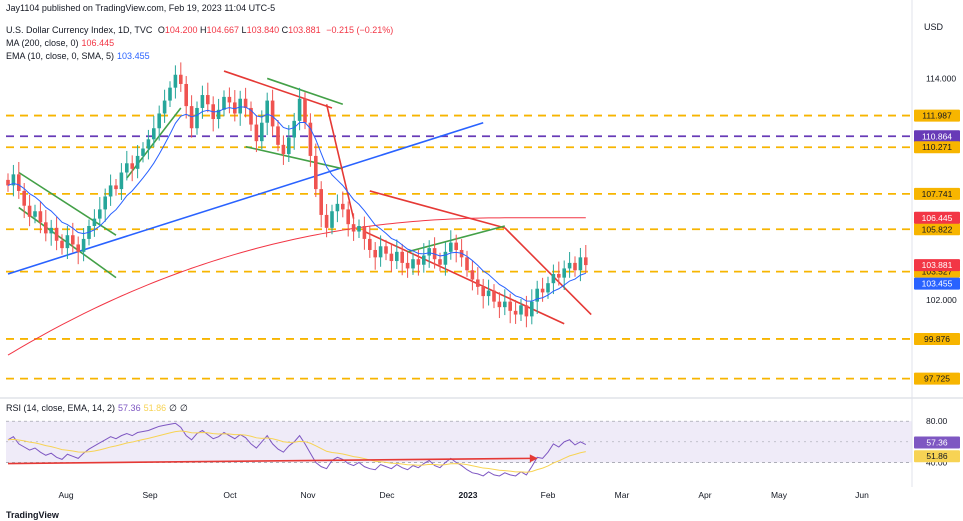  Describe the element at coordinates (203, 30) in the screenshot. I see `ohlc-high-label: H` at that location.